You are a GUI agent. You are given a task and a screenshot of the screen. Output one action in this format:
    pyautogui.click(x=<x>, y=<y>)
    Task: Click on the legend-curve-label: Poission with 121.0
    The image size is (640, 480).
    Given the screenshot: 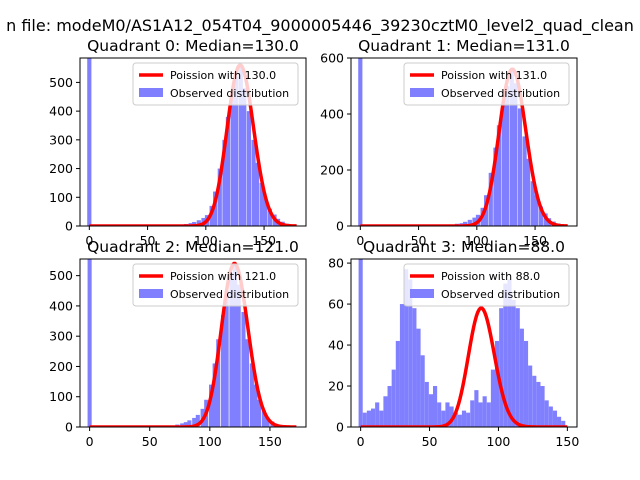 What is the action you would take?
    pyautogui.click(x=223, y=276)
    